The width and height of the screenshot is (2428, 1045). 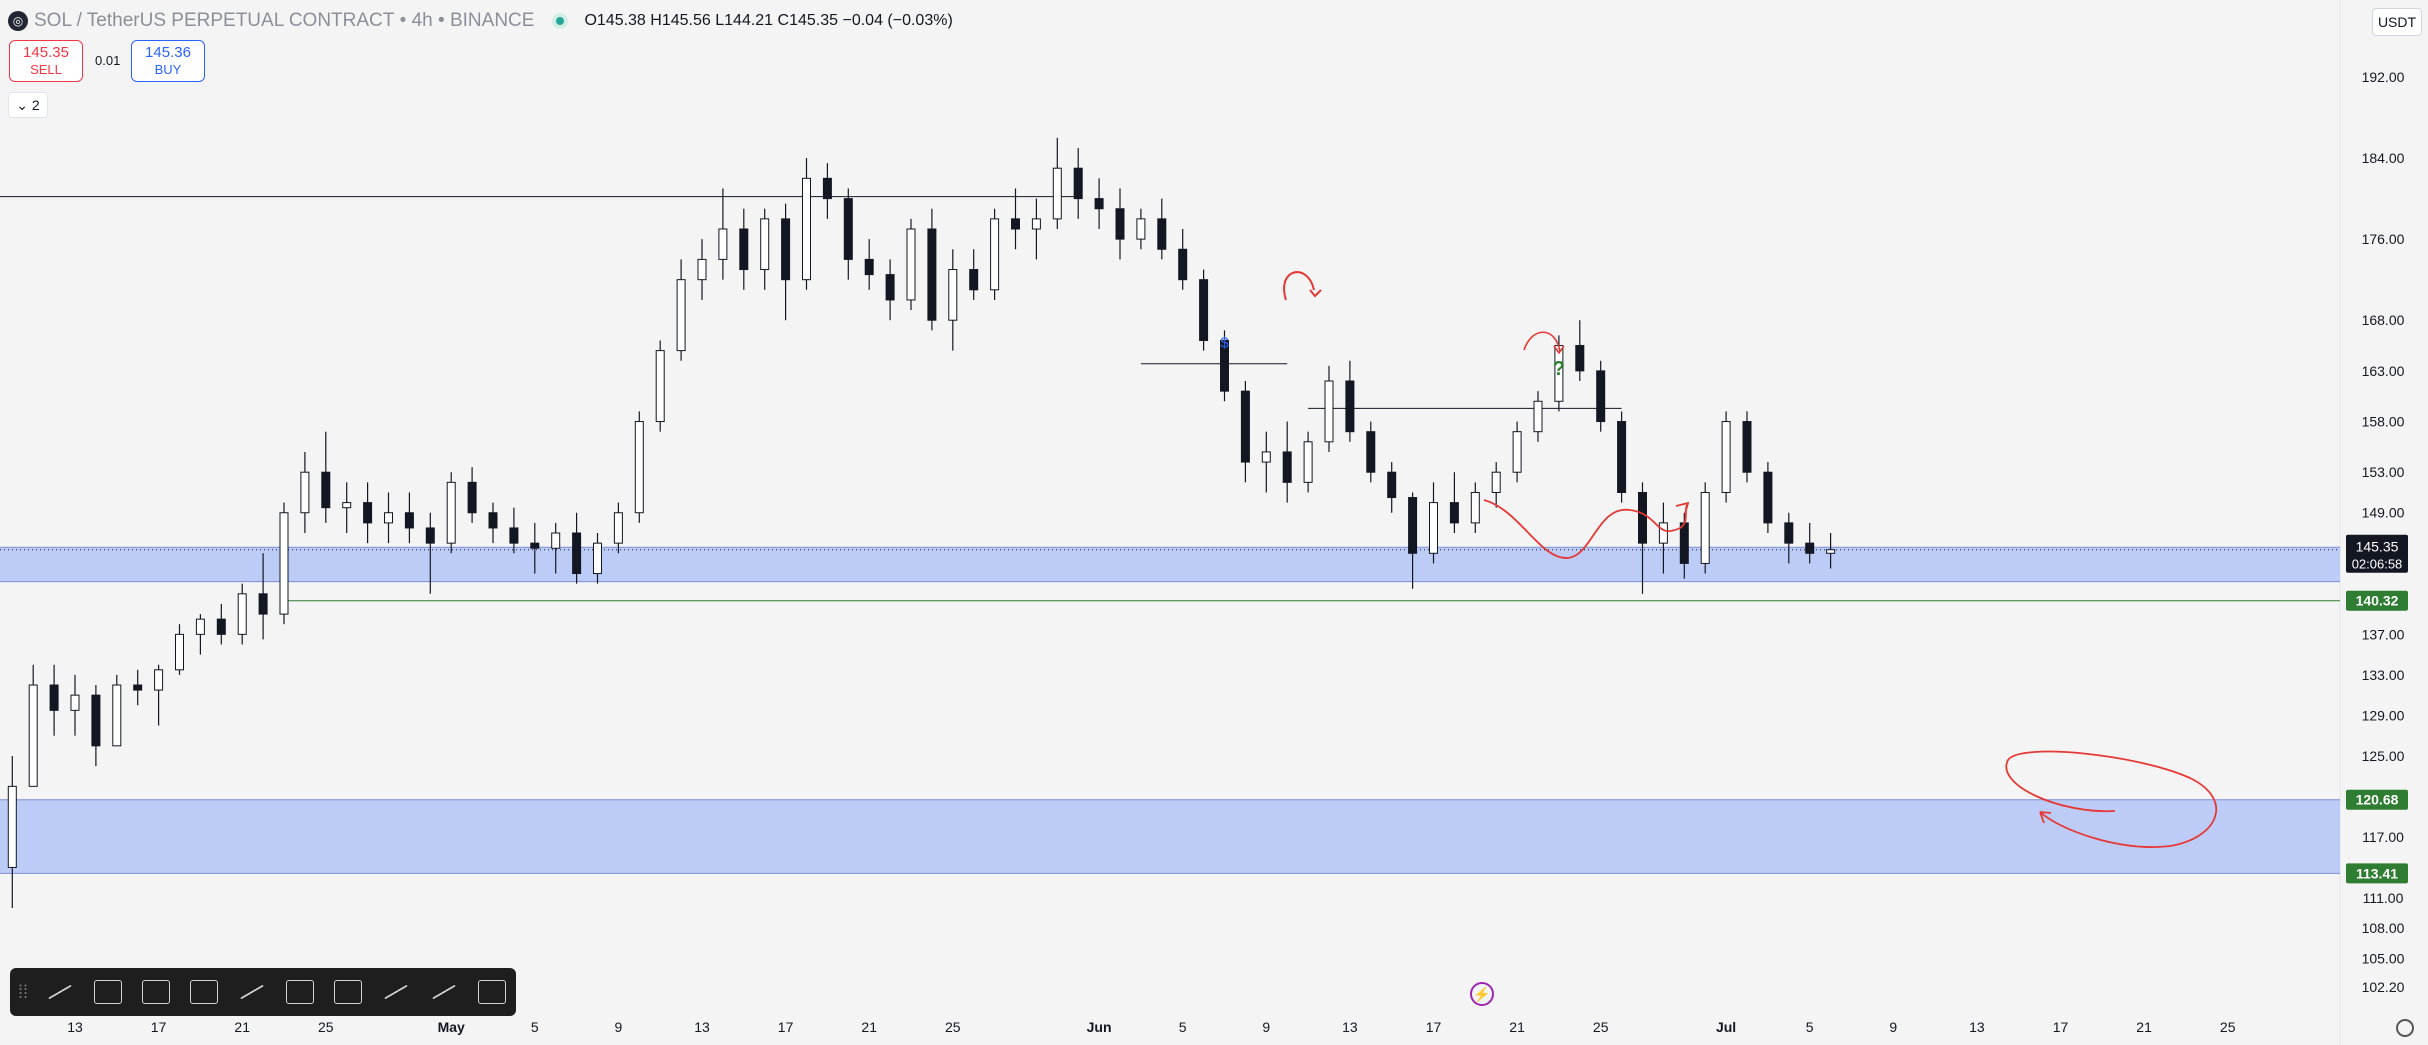 I want to click on price-label-box, so click(x=2377, y=600).